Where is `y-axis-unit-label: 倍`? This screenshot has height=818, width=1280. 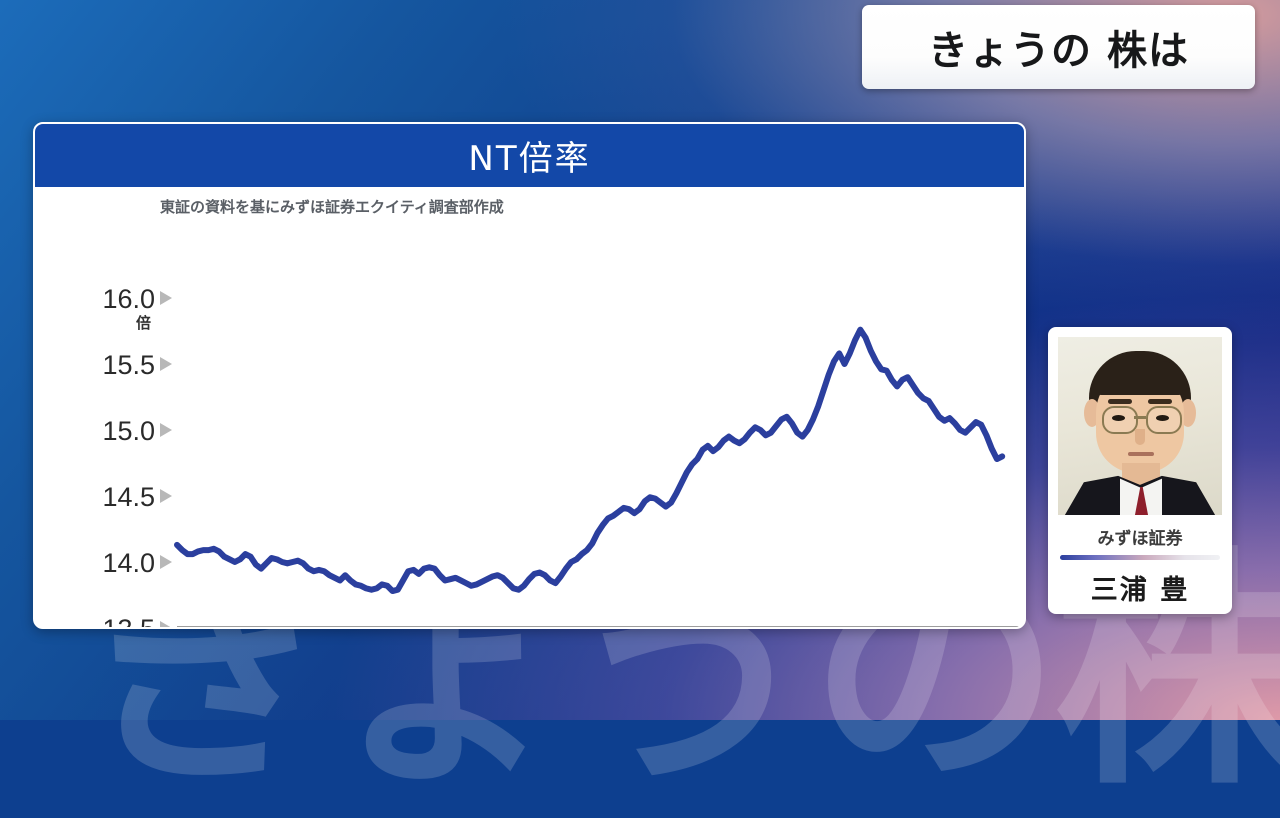
y-axis-unit-label: 倍 is located at coordinates (143, 323).